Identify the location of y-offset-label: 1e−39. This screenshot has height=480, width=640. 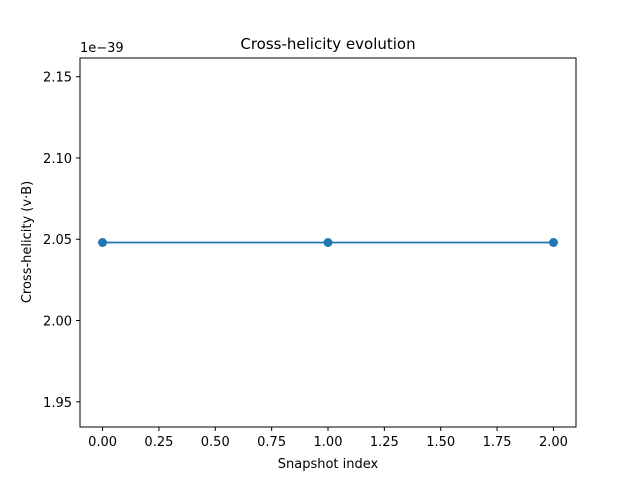
(102, 48).